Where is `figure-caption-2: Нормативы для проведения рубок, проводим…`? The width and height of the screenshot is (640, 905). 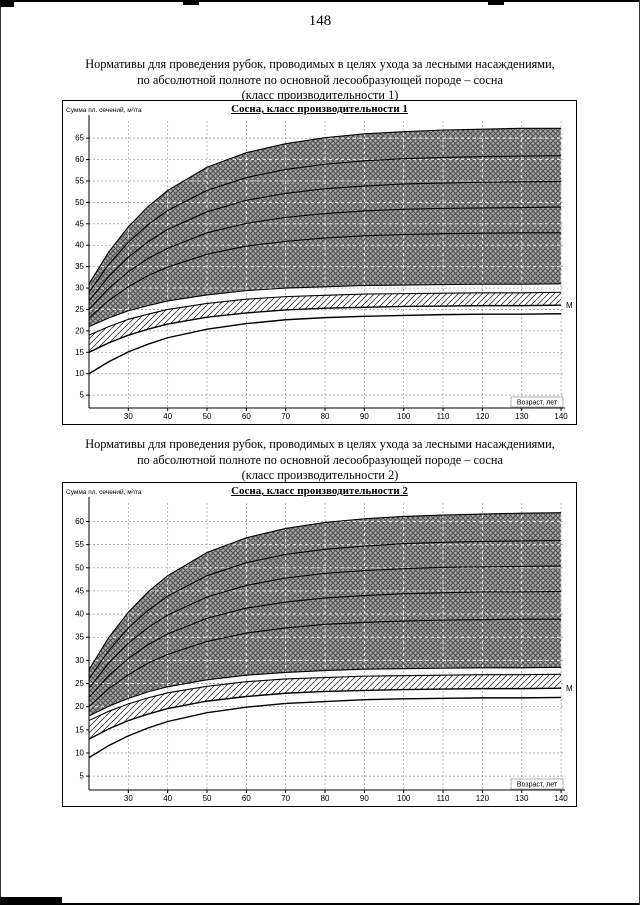
figure-caption-2: Нормативы для проведения рубок, проводим… is located at coordinates (320, 460).